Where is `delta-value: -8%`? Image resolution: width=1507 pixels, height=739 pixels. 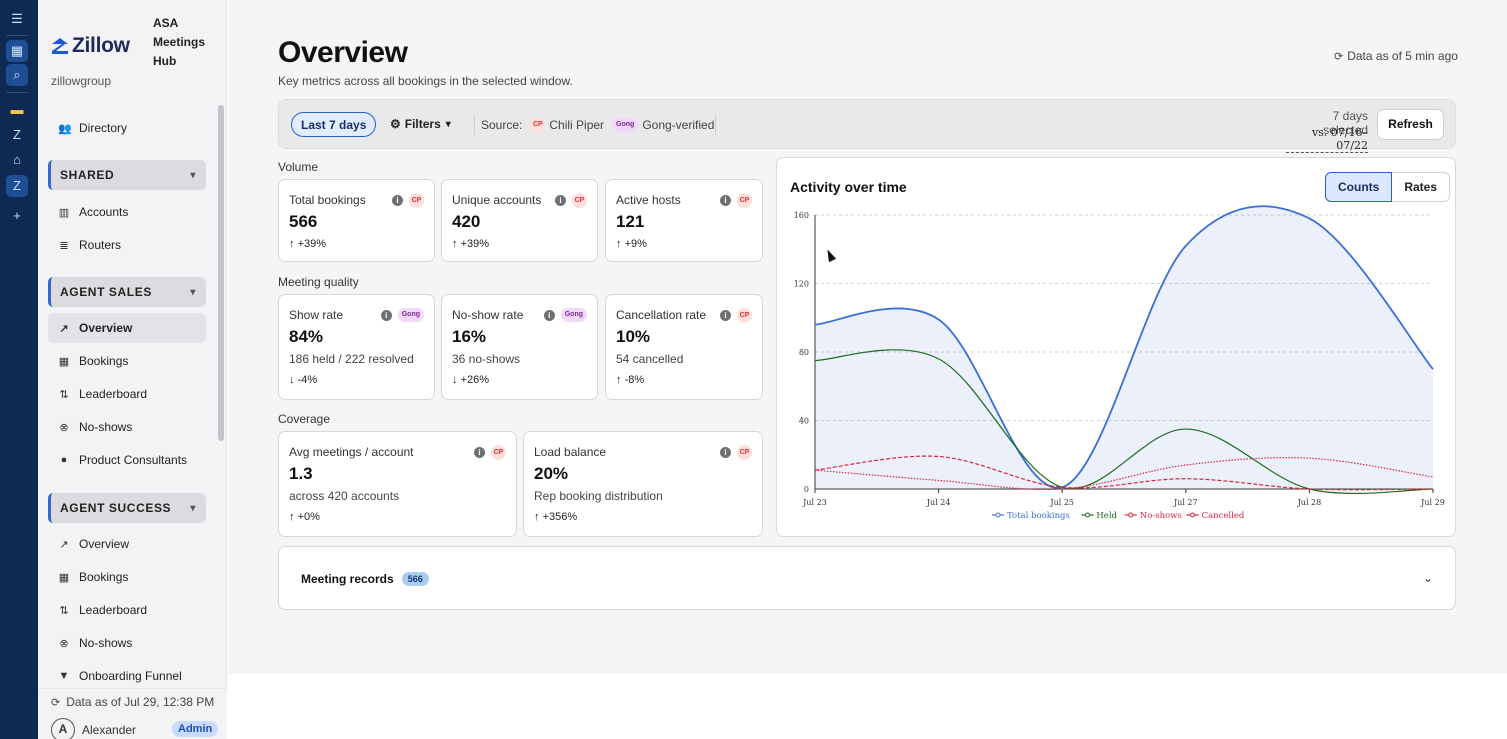
delta-value: -8% is located at coordinates (634, 380).